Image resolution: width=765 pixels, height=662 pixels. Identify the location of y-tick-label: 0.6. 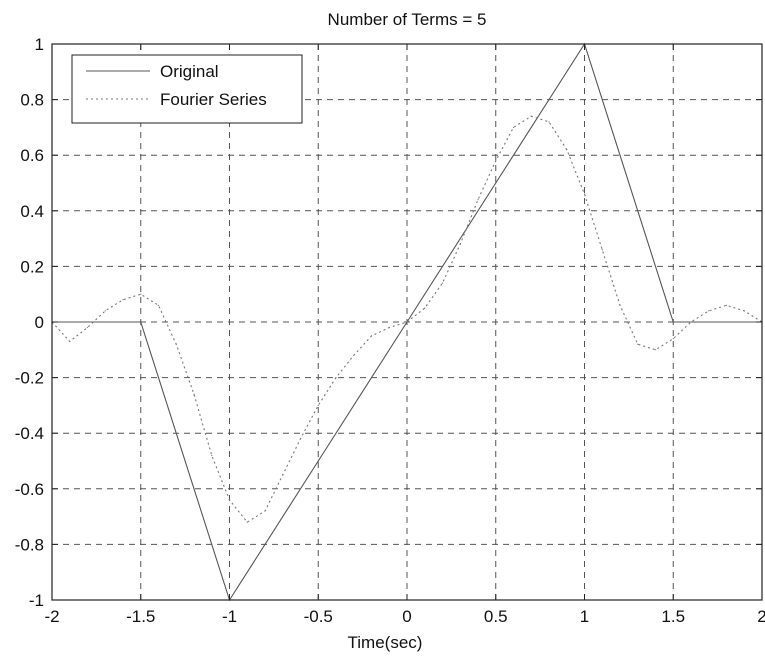
(32, 155).